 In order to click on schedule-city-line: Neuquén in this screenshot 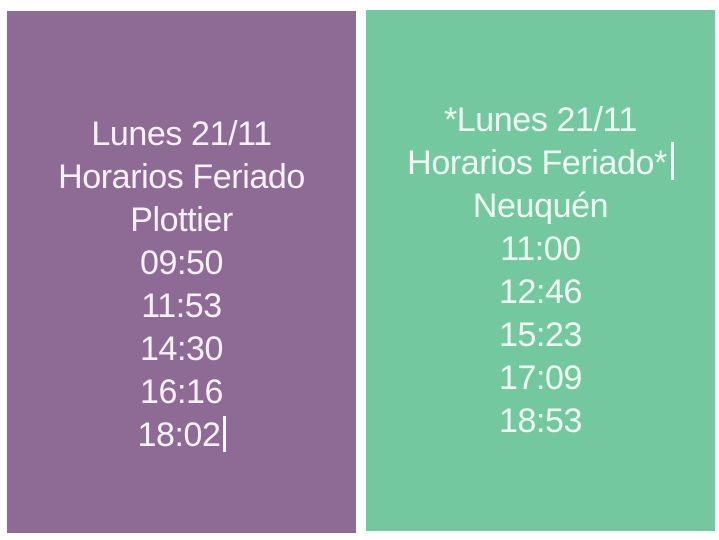, I will do `click(540, 205)`.